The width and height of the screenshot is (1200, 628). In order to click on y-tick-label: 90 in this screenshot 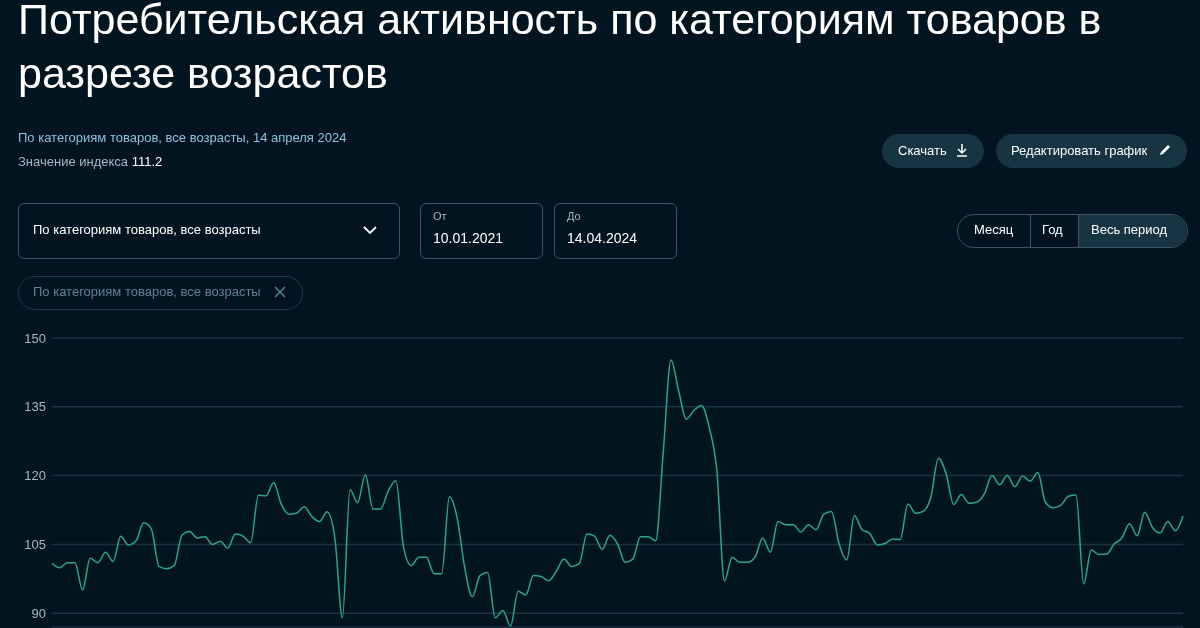, I will do `click(38, 613)`.